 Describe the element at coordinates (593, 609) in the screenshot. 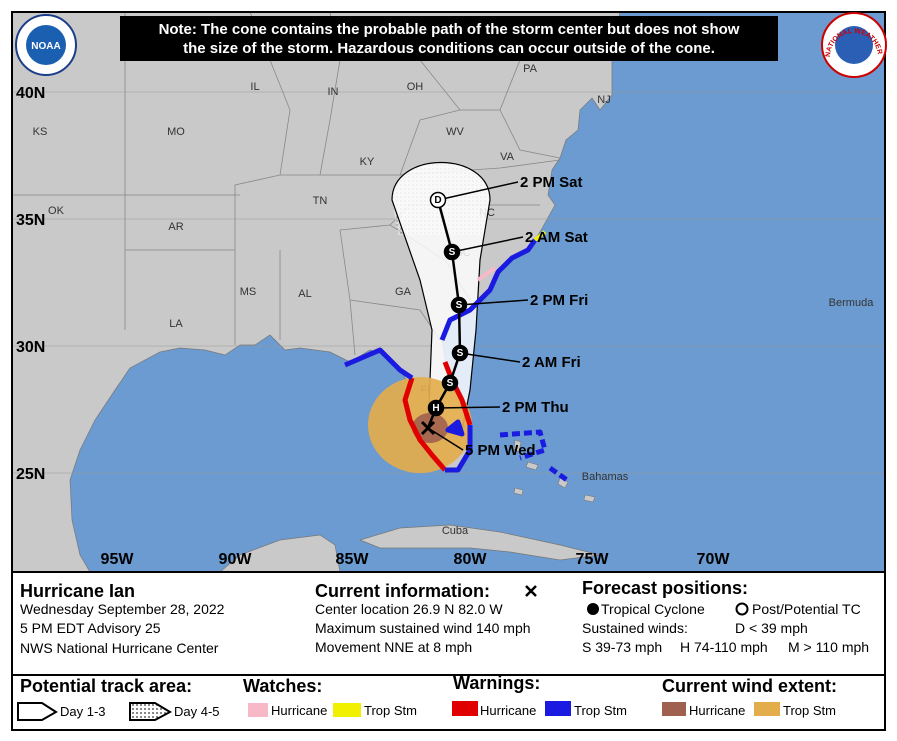

I see `tc-icon` at that location.